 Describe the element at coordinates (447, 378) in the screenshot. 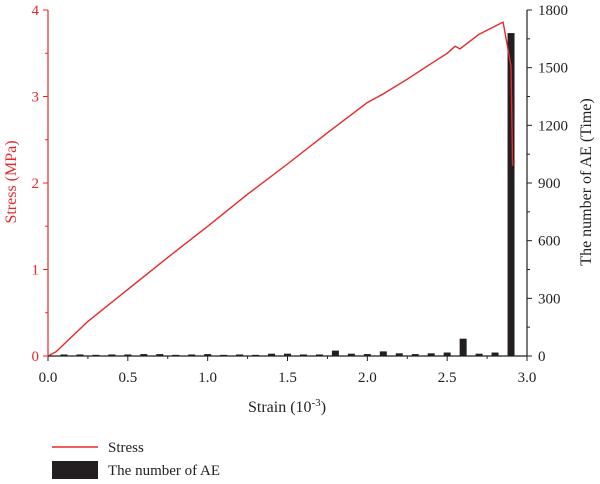

I see `x-tick-label: 2.5` at that location.